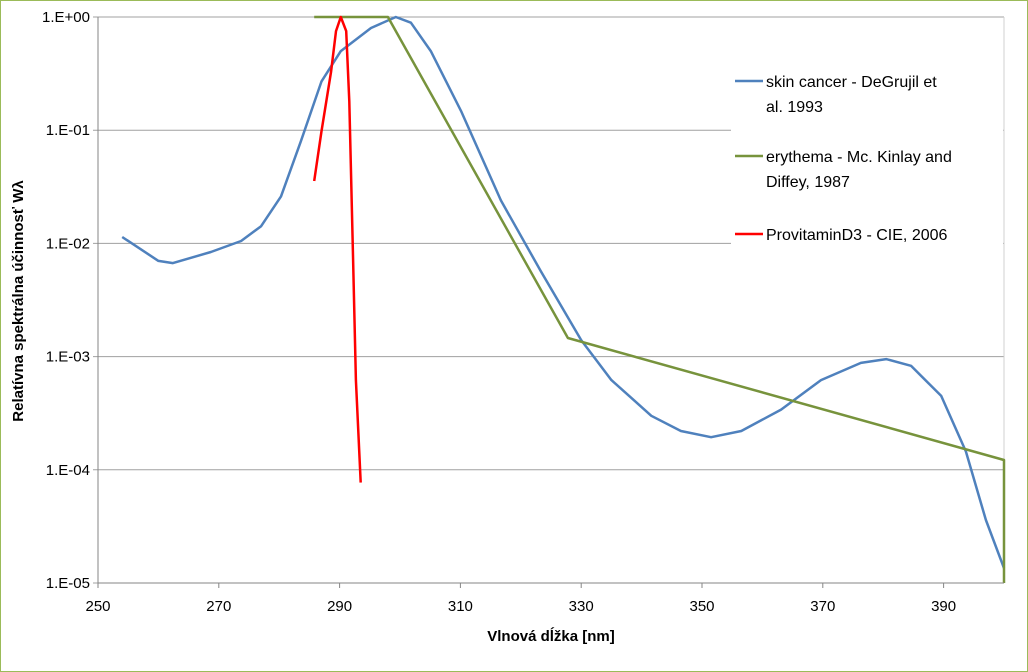 The height and width of the screenshot is (672, 1028). What do you see at coordinates (68, 243) in the screenshot?
I see `y-tick-label: 1.E-02` at bounding box center [68, 243].